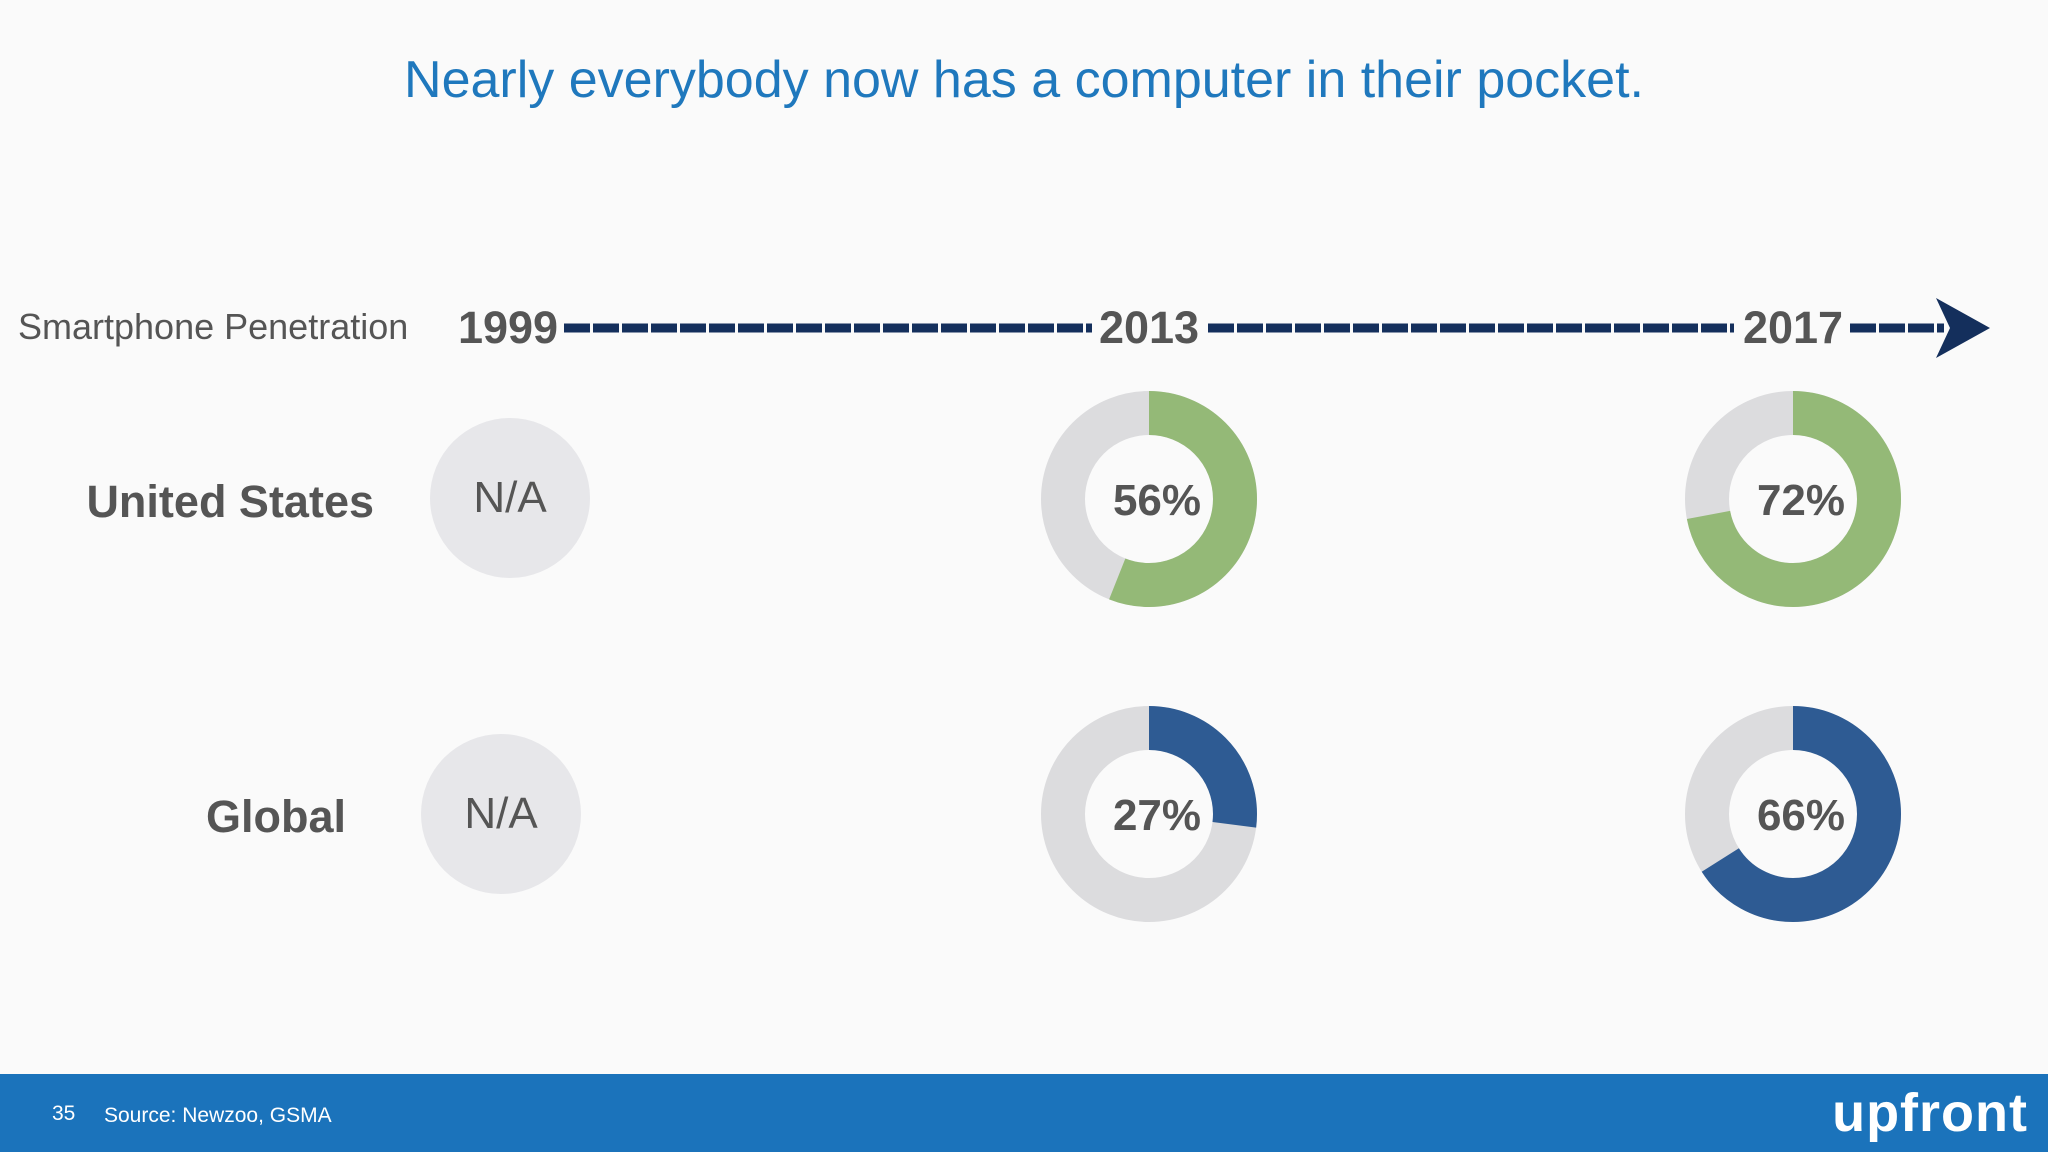 The image size is (2048, 1152). Describe the element at coordinates (213, 326) in the screenshot. I see `row-header: Smartphone Penetration` at that location.